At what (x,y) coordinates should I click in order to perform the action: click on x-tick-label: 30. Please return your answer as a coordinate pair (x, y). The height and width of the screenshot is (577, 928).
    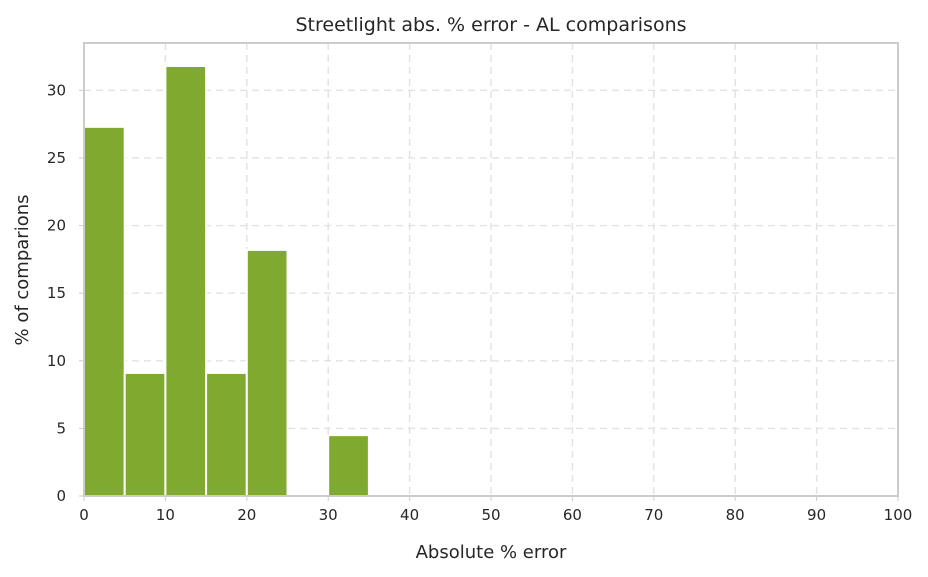
    Looking at the image, I should click on (328, 515).